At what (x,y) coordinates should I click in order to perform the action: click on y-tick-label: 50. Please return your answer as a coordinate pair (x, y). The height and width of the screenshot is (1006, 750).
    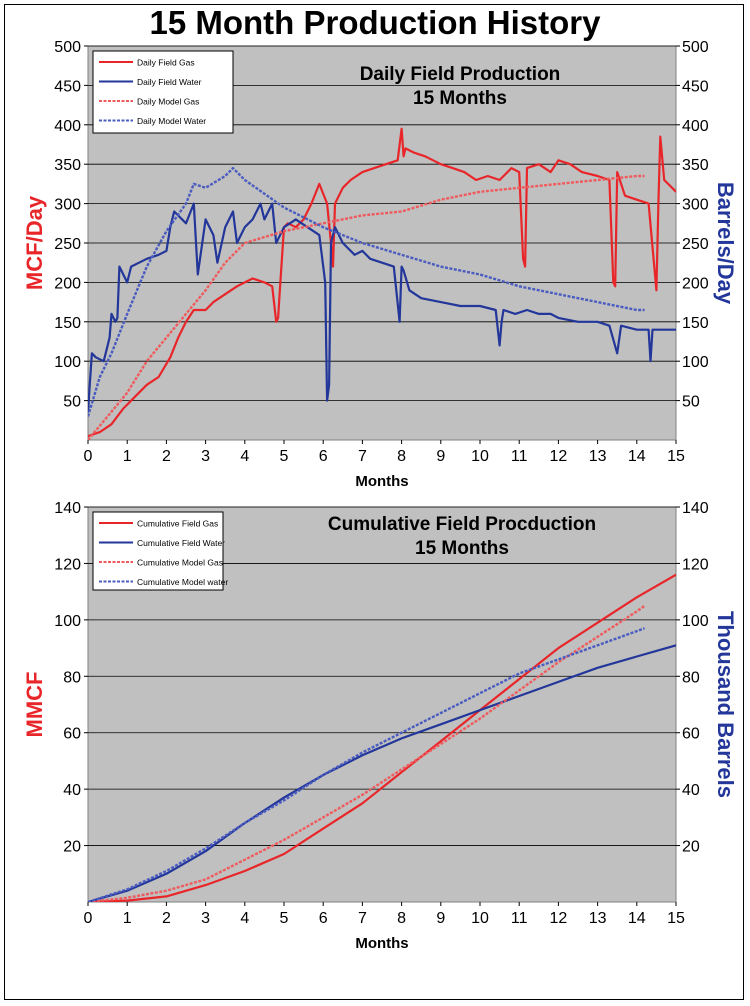
    Looking at the image, I should click on (72, 402).